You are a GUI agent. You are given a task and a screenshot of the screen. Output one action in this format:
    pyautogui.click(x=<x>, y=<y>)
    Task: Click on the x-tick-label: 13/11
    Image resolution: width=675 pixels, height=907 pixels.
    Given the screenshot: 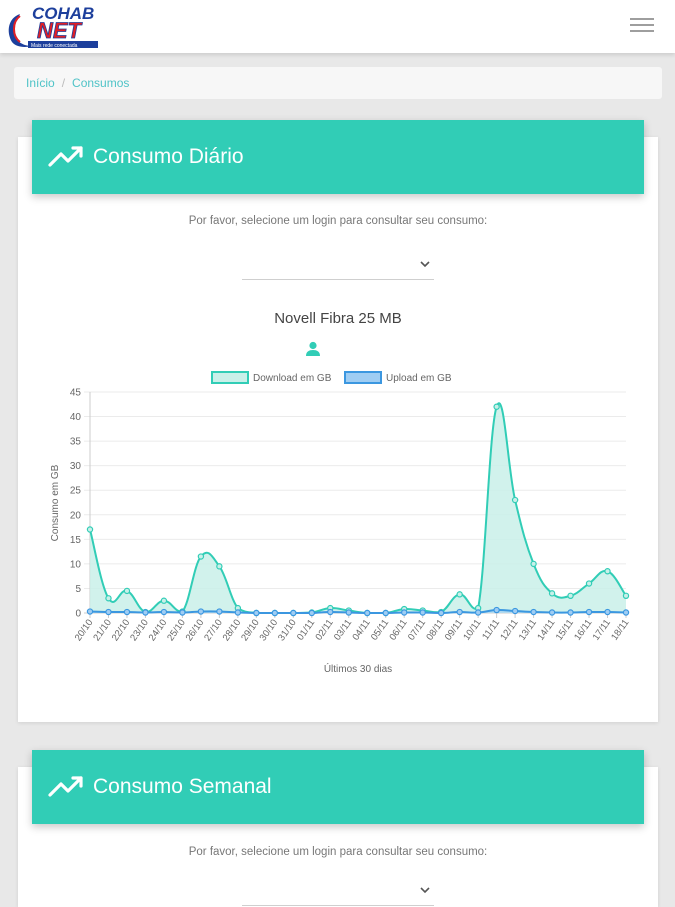 What is the action you would take?
    pyautogui.click(x=528, y=629)
    